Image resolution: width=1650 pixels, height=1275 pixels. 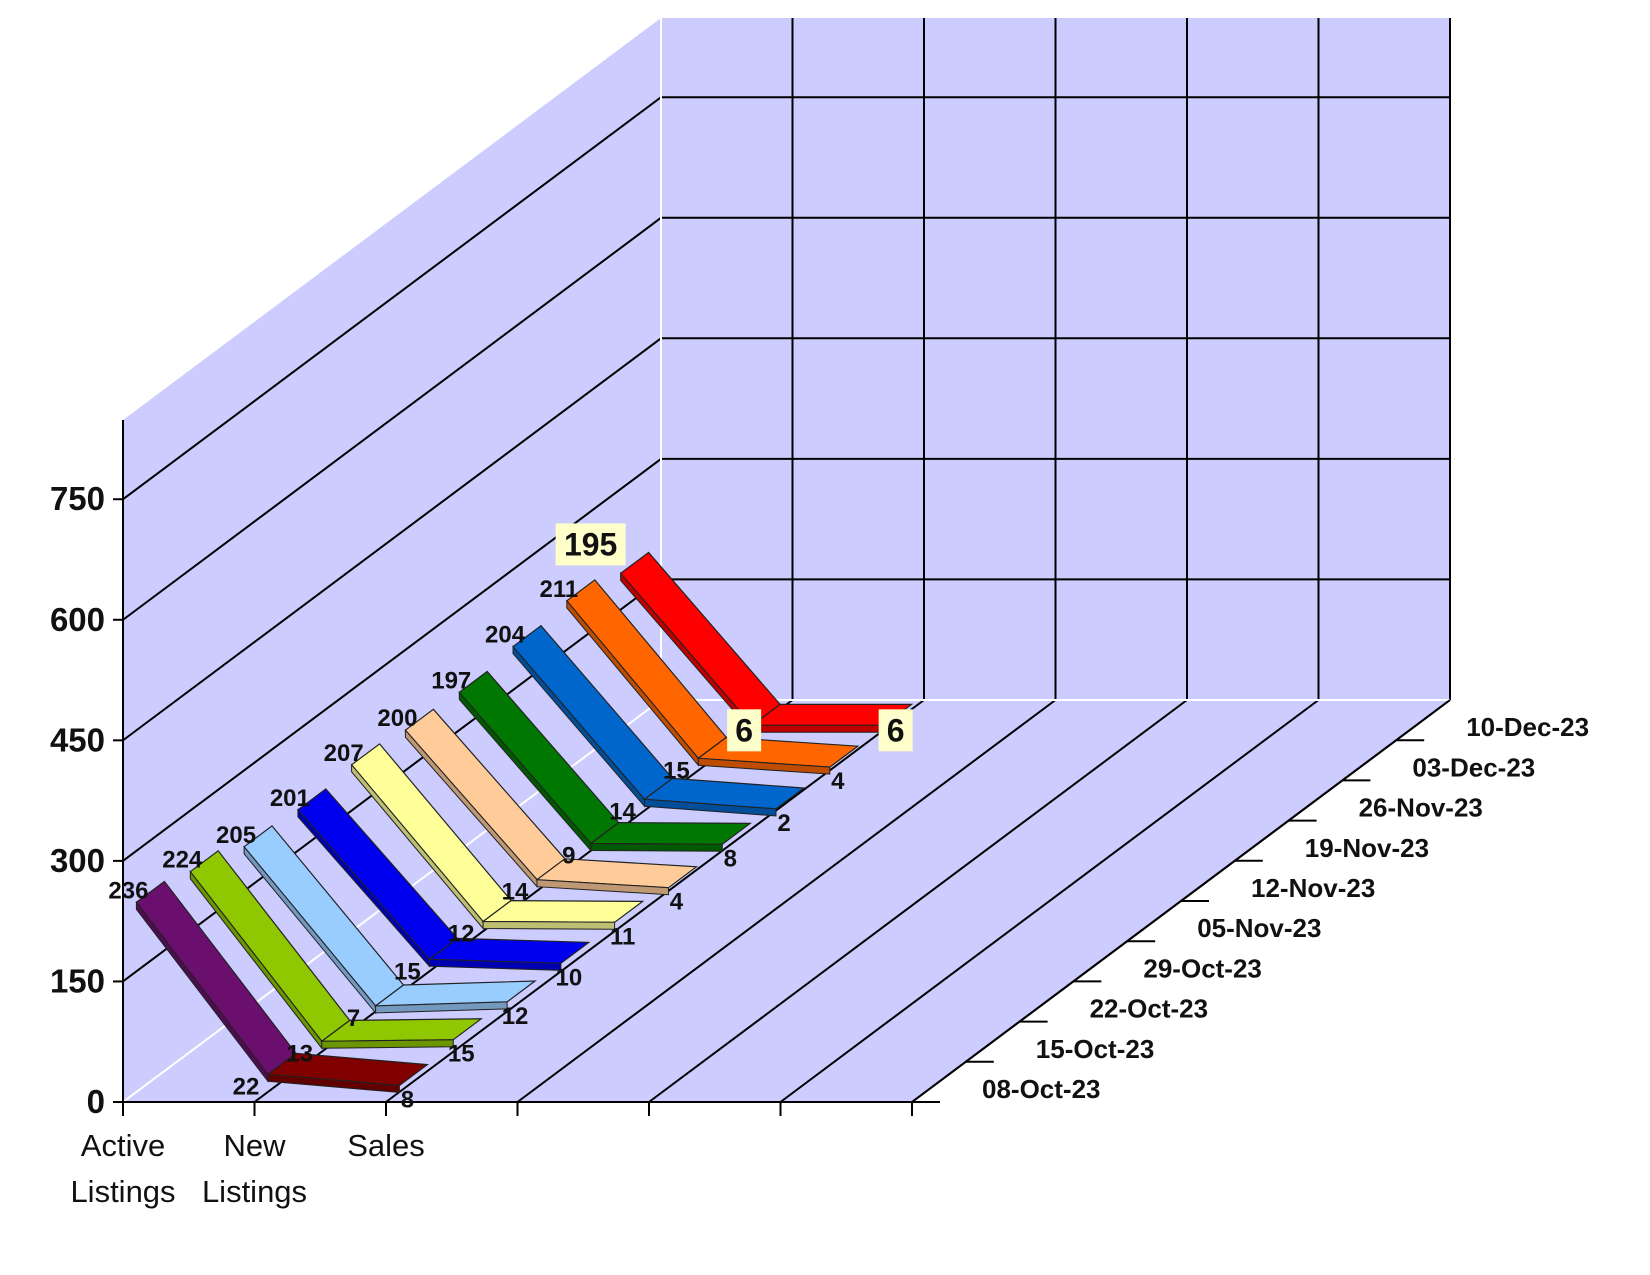 I want to click on y-tick-label: 450, so click(x=77, y=739).